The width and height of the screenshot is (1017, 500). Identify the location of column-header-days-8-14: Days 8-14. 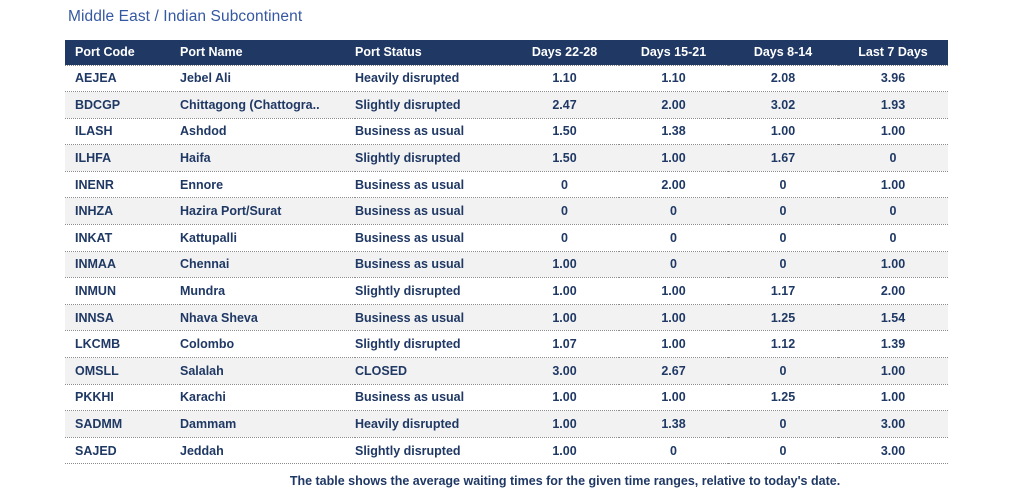
(783, 53).